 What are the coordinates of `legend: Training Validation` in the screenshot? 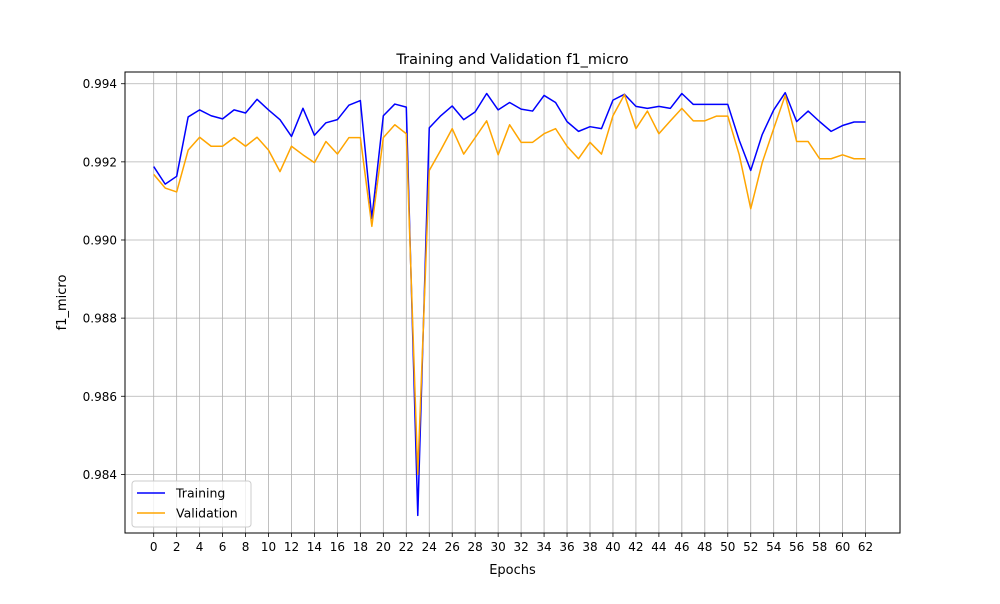 It's located at (191, 504).